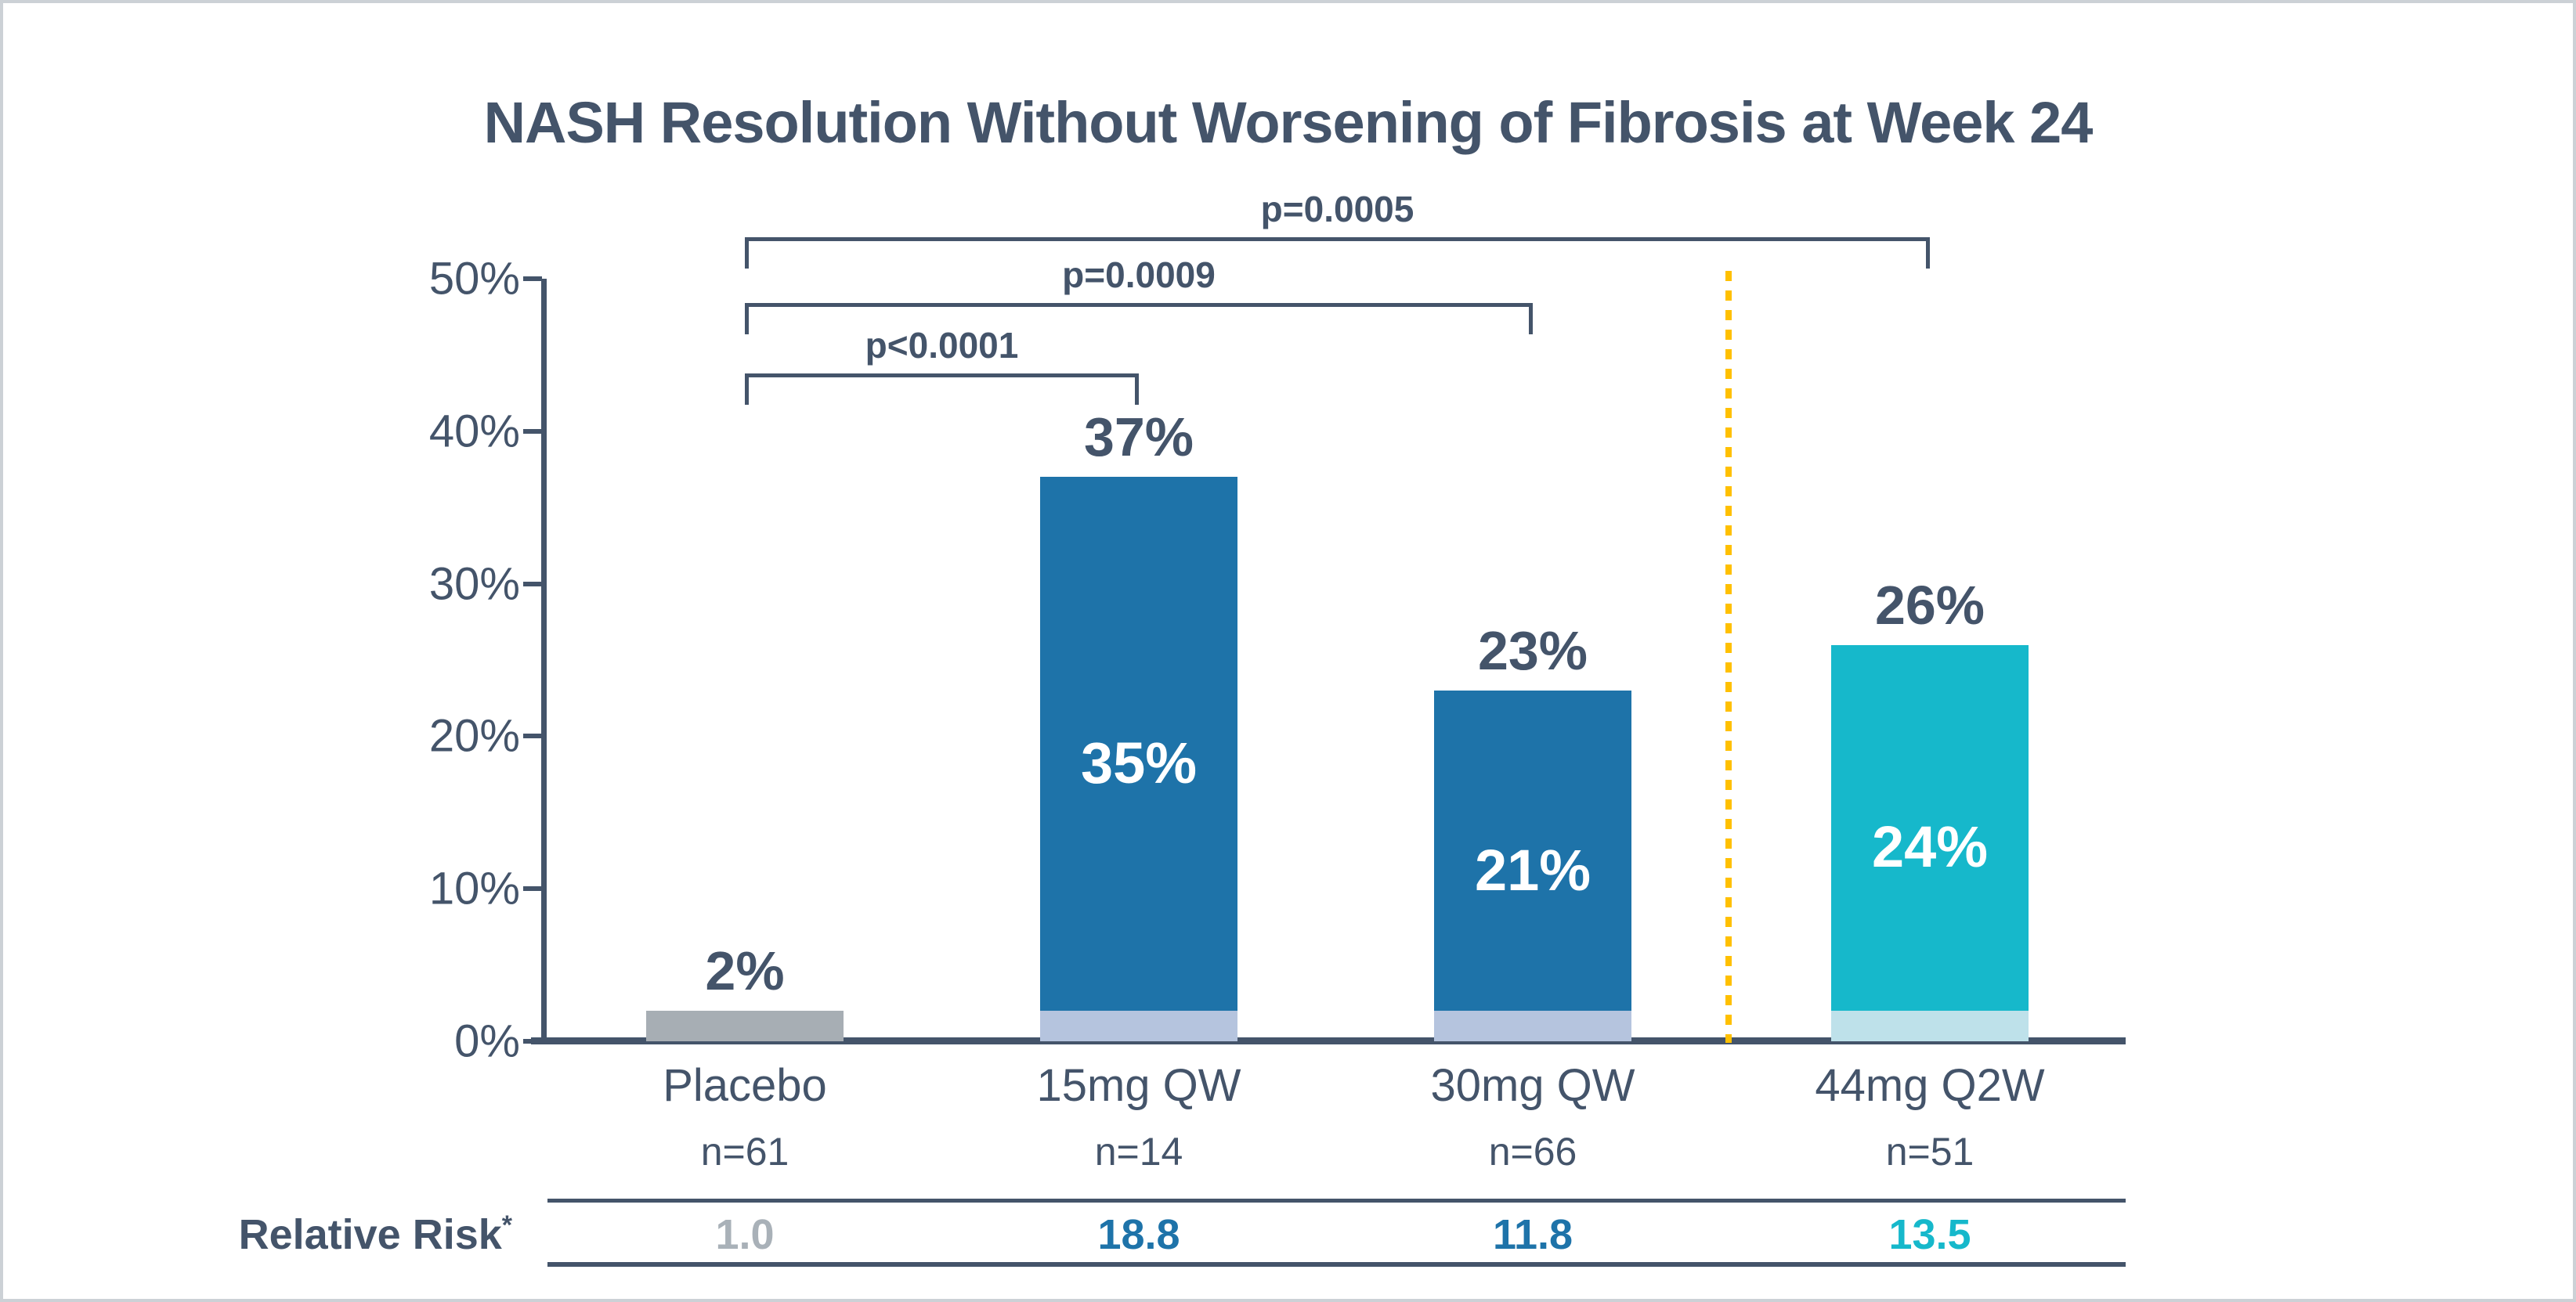 This screenshot has height=1302, width=2576. I want to click on sample-size-label: n=61, so click(744, 1152).